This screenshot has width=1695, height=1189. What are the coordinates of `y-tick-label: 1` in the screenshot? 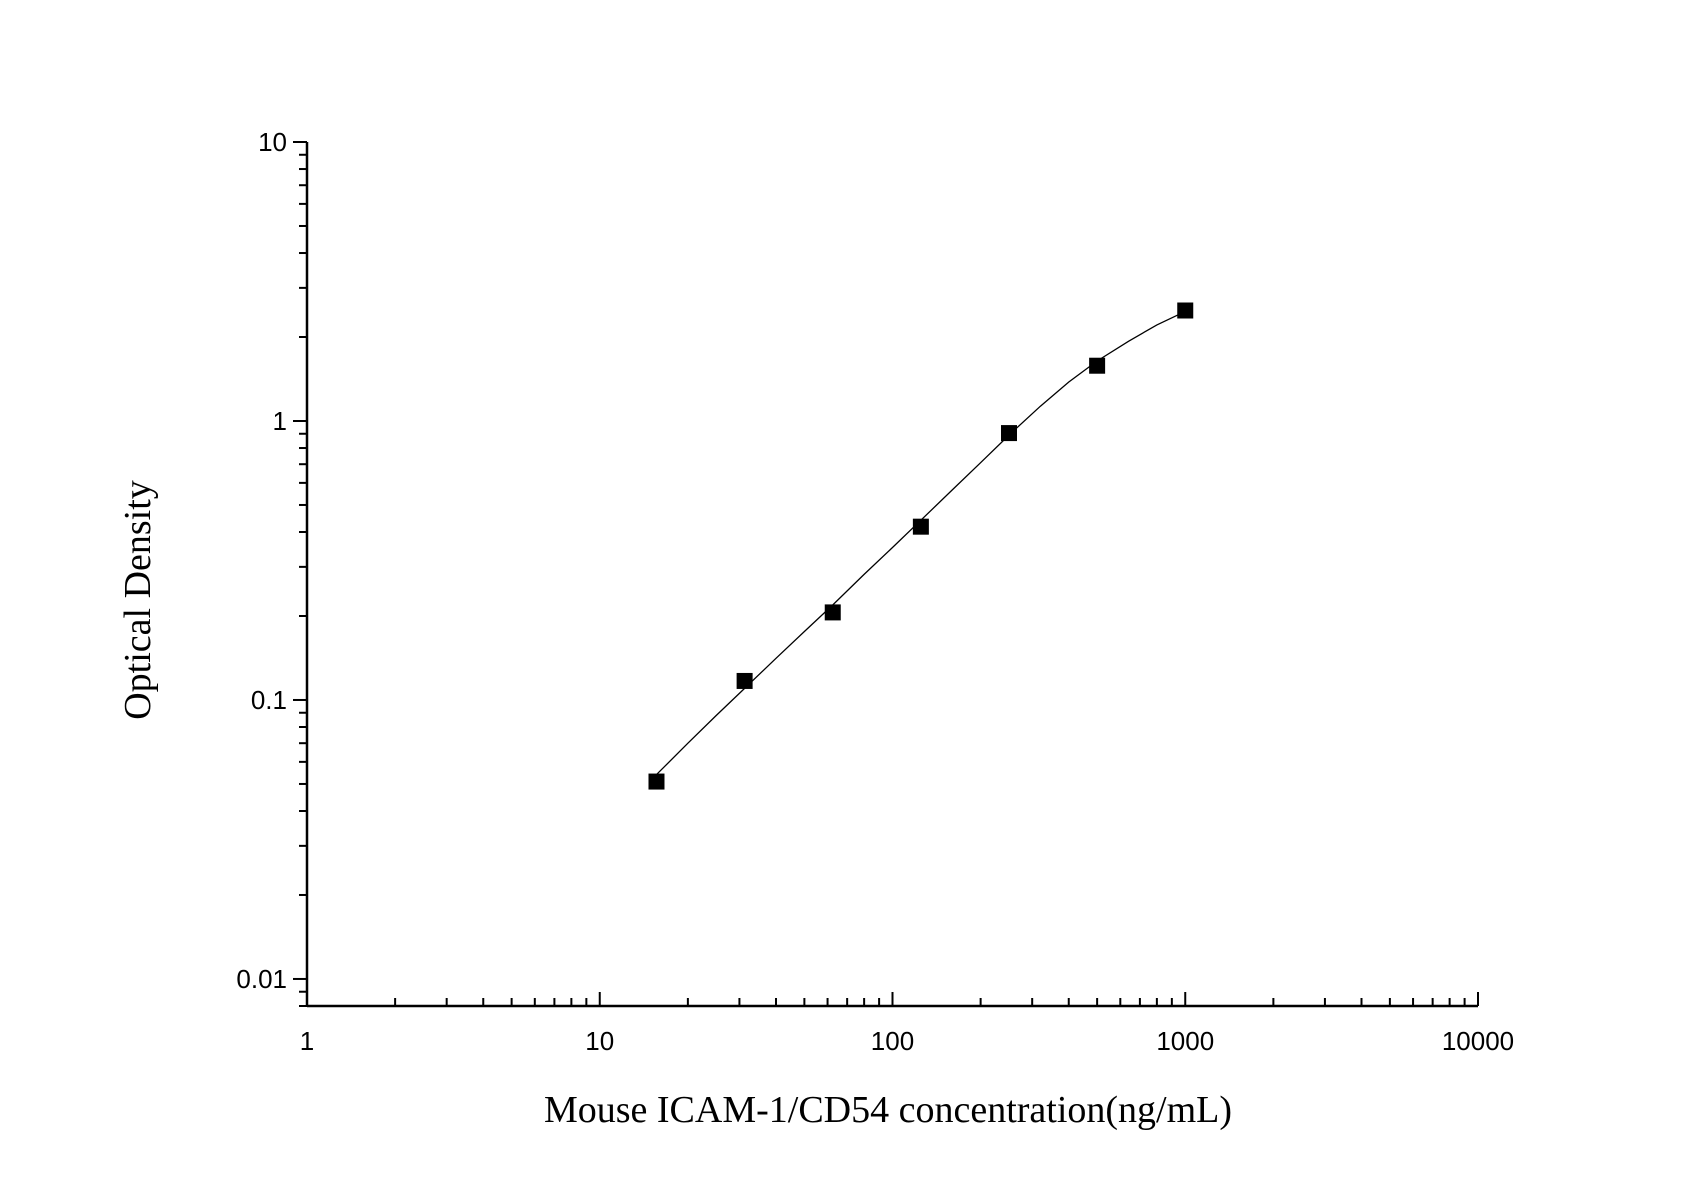 It's located at (280, 421).